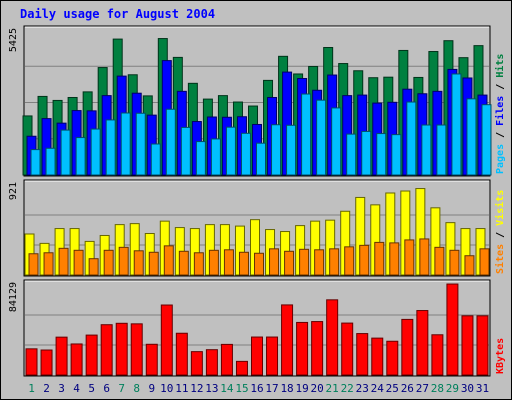 The width and height of the screenshot is (512, 400). Describe the element at coordinates (61, 388) in the screenshot. I see `x-tick-label-day-3: 3` at that location.